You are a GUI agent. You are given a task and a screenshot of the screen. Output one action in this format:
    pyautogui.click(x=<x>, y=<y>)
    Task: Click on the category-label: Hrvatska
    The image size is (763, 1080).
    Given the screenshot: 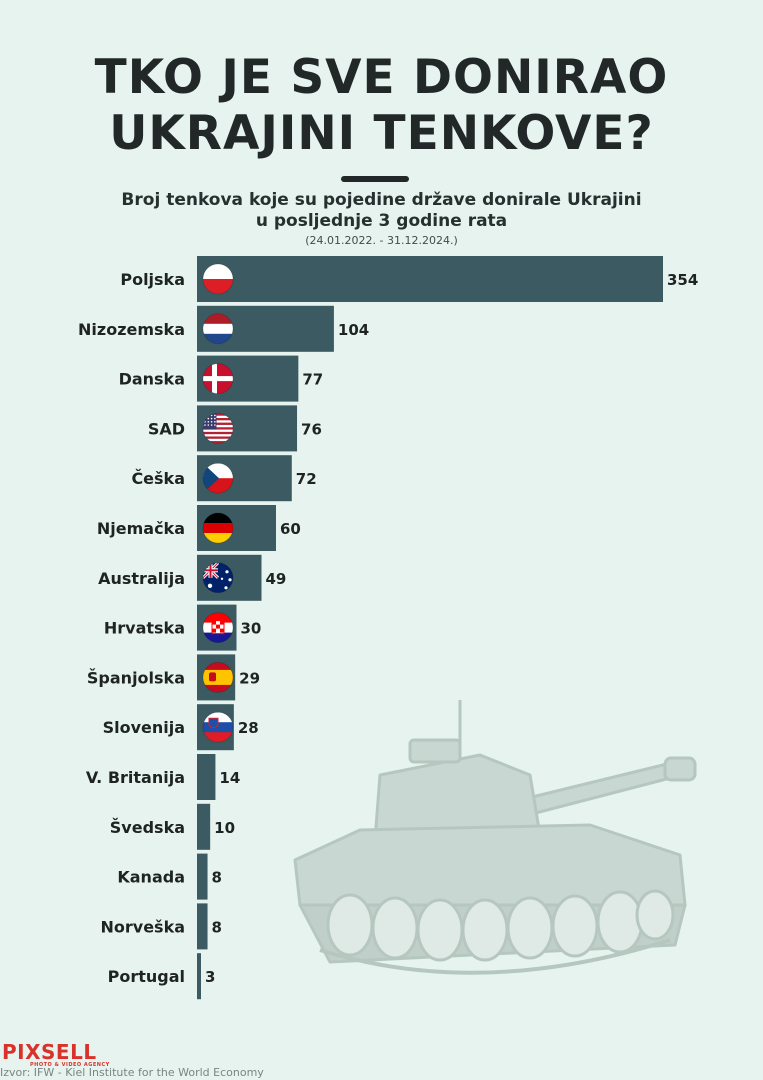 What is the action you would take?
    pyautogui.click(x=144, y=628)
    